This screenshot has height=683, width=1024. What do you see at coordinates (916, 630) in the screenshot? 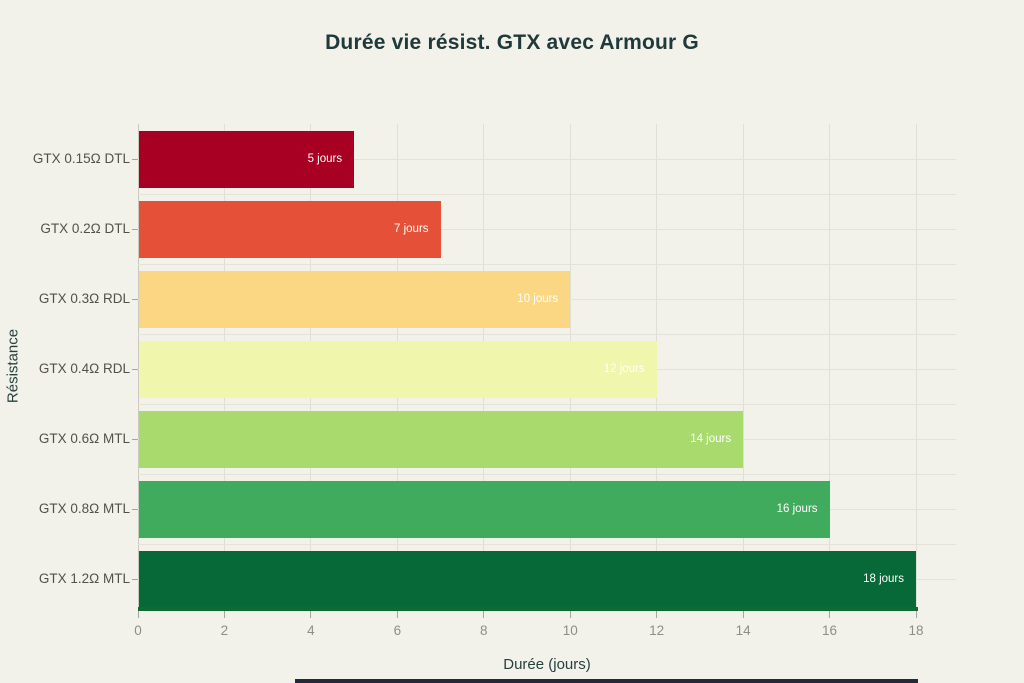
I see `x-tick-label: 18` at bounding box center [916, 630].